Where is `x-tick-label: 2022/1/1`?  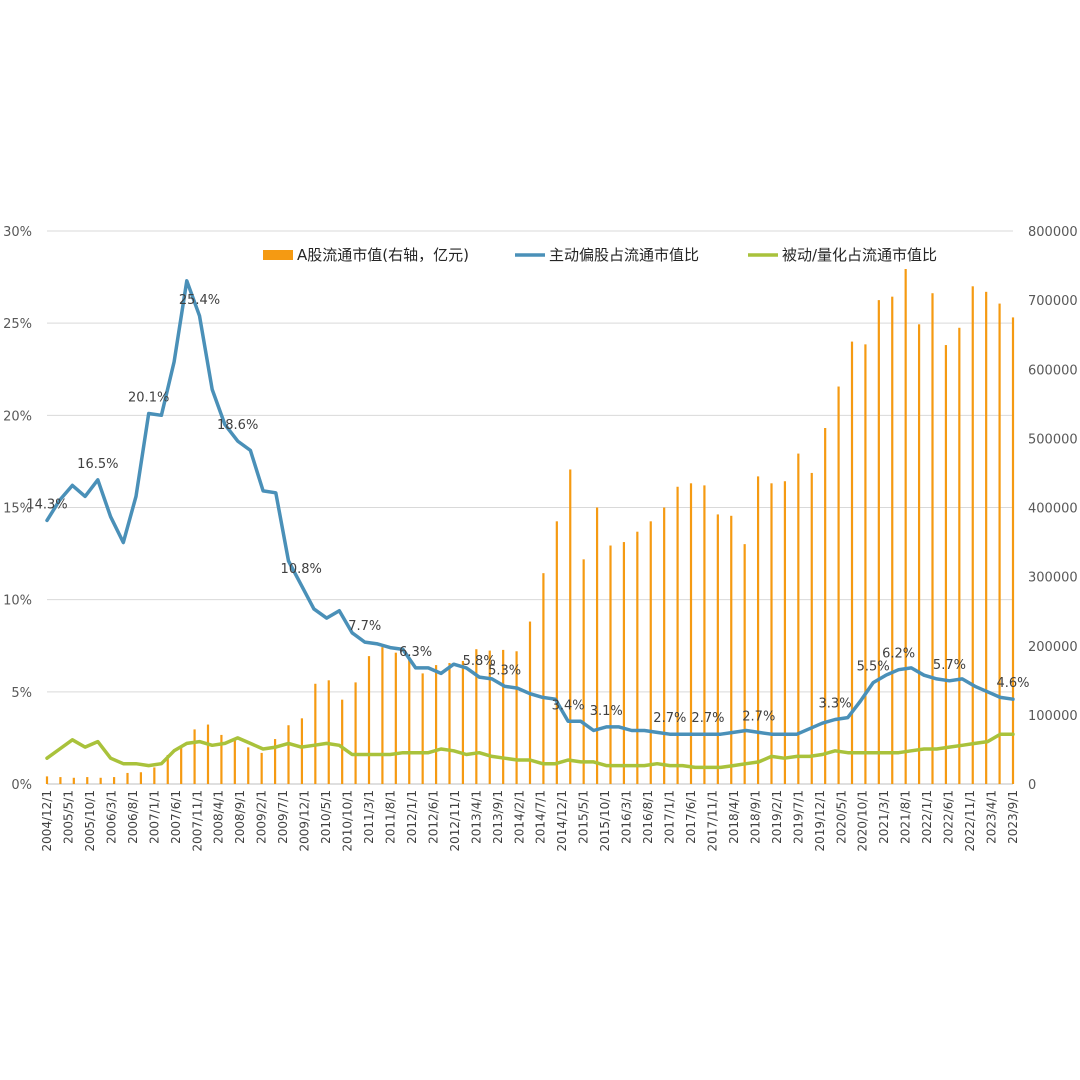 x-tick-label: 2022/1/1 is located at coordinates (927, 817).